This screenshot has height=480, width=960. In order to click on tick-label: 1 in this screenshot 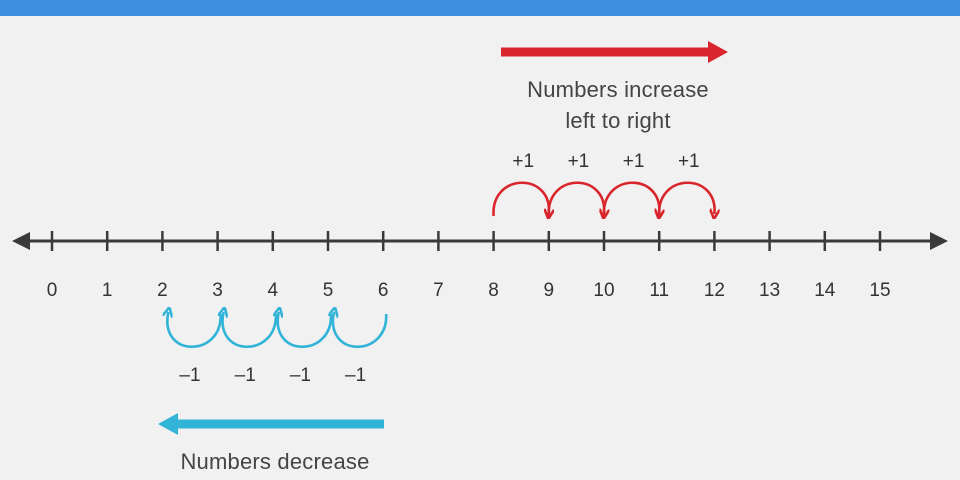, I will do `click(107, 290)`.